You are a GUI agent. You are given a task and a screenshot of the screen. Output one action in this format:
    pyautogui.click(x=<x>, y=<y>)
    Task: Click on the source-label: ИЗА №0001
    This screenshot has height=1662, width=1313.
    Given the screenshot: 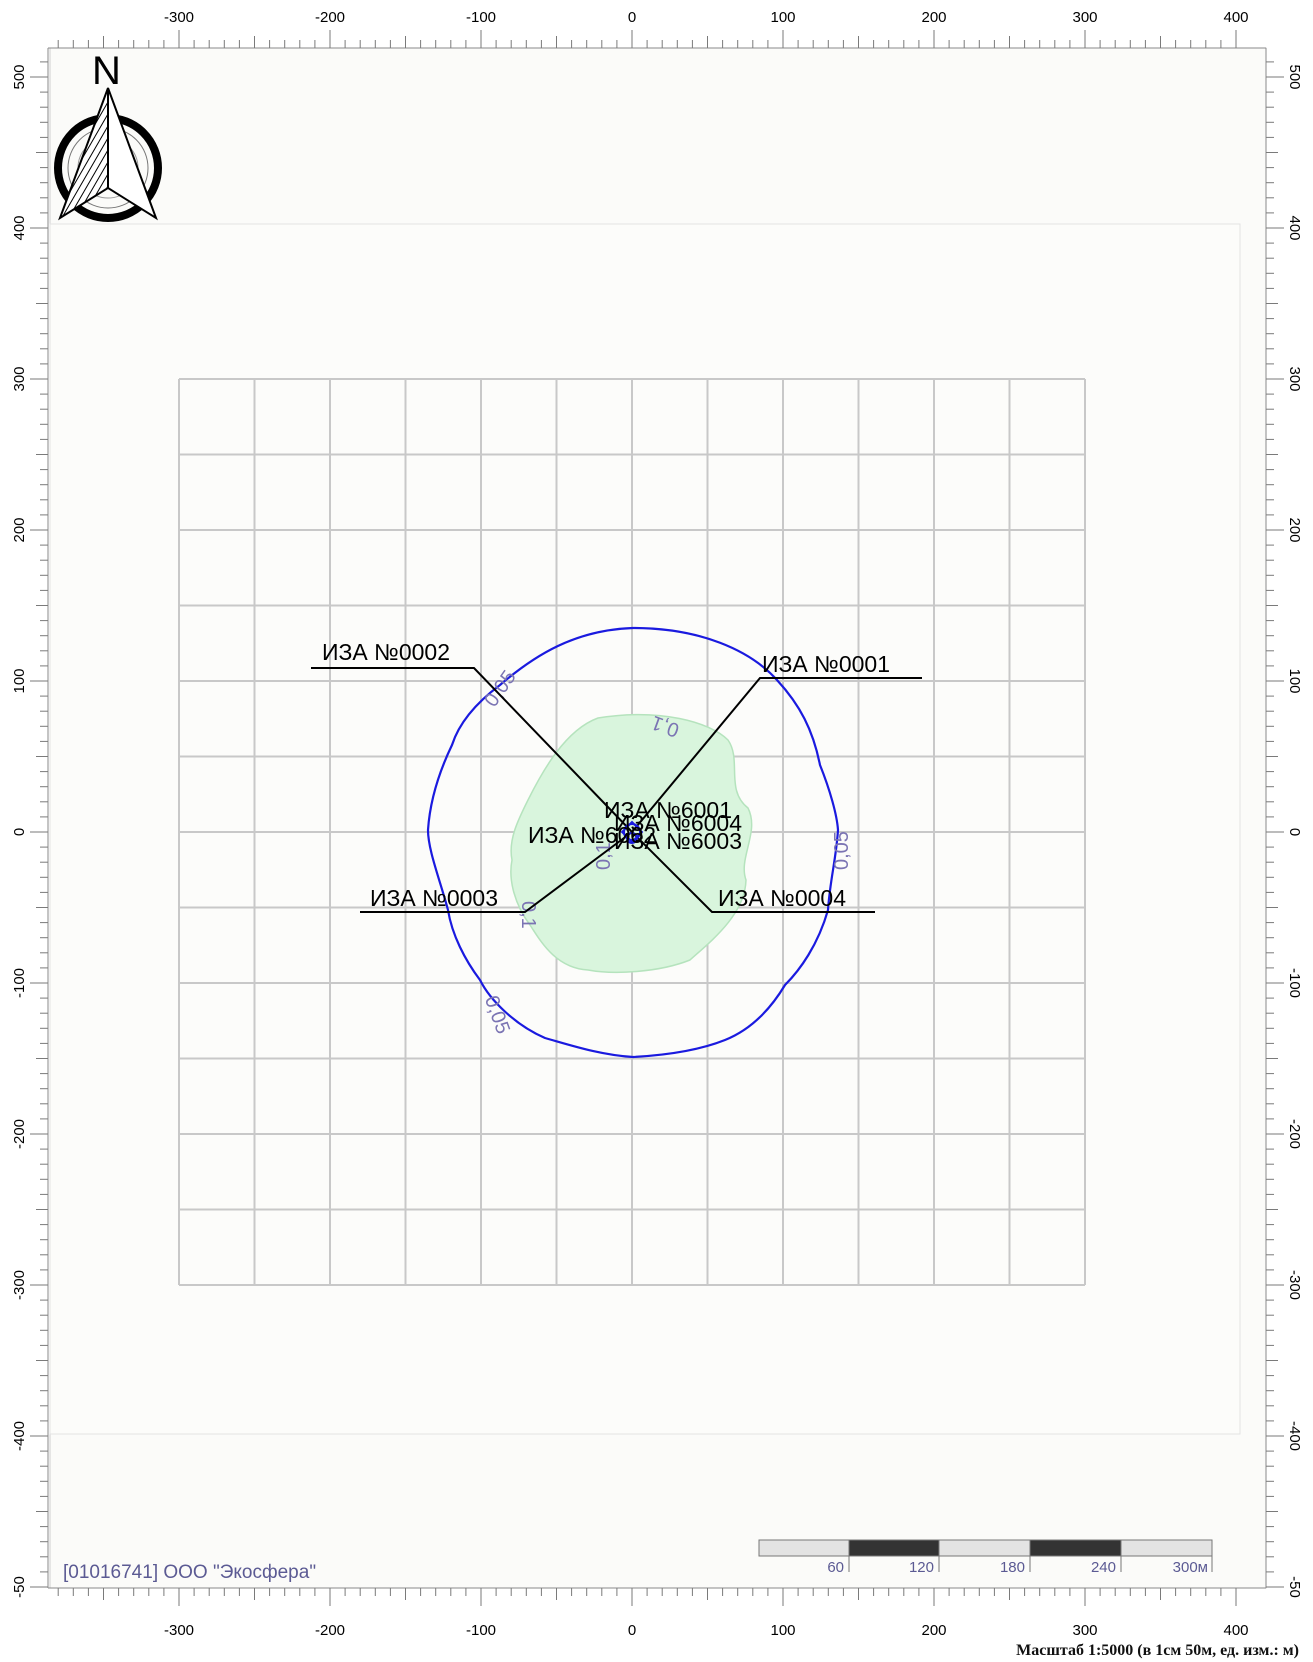 What is the action you would take?
    pyautogui.click(x=826, y=664)
    